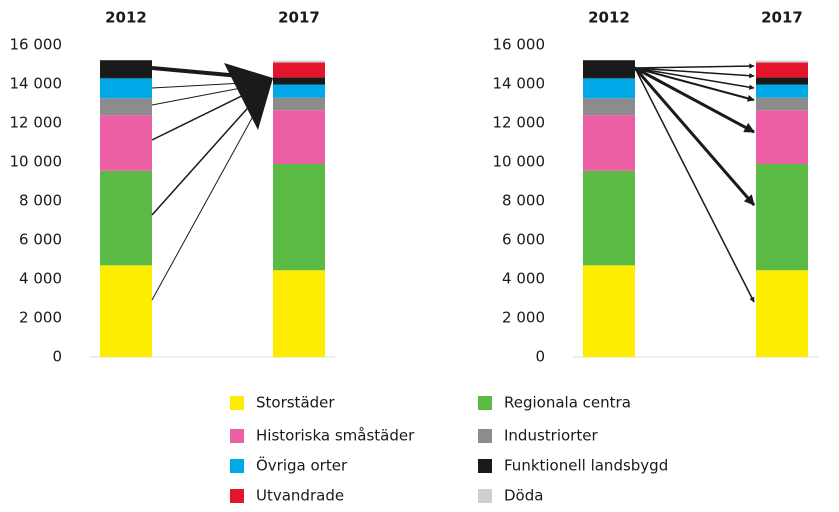  I want to click on legend-label: Utvandrade, so click(300, 496).